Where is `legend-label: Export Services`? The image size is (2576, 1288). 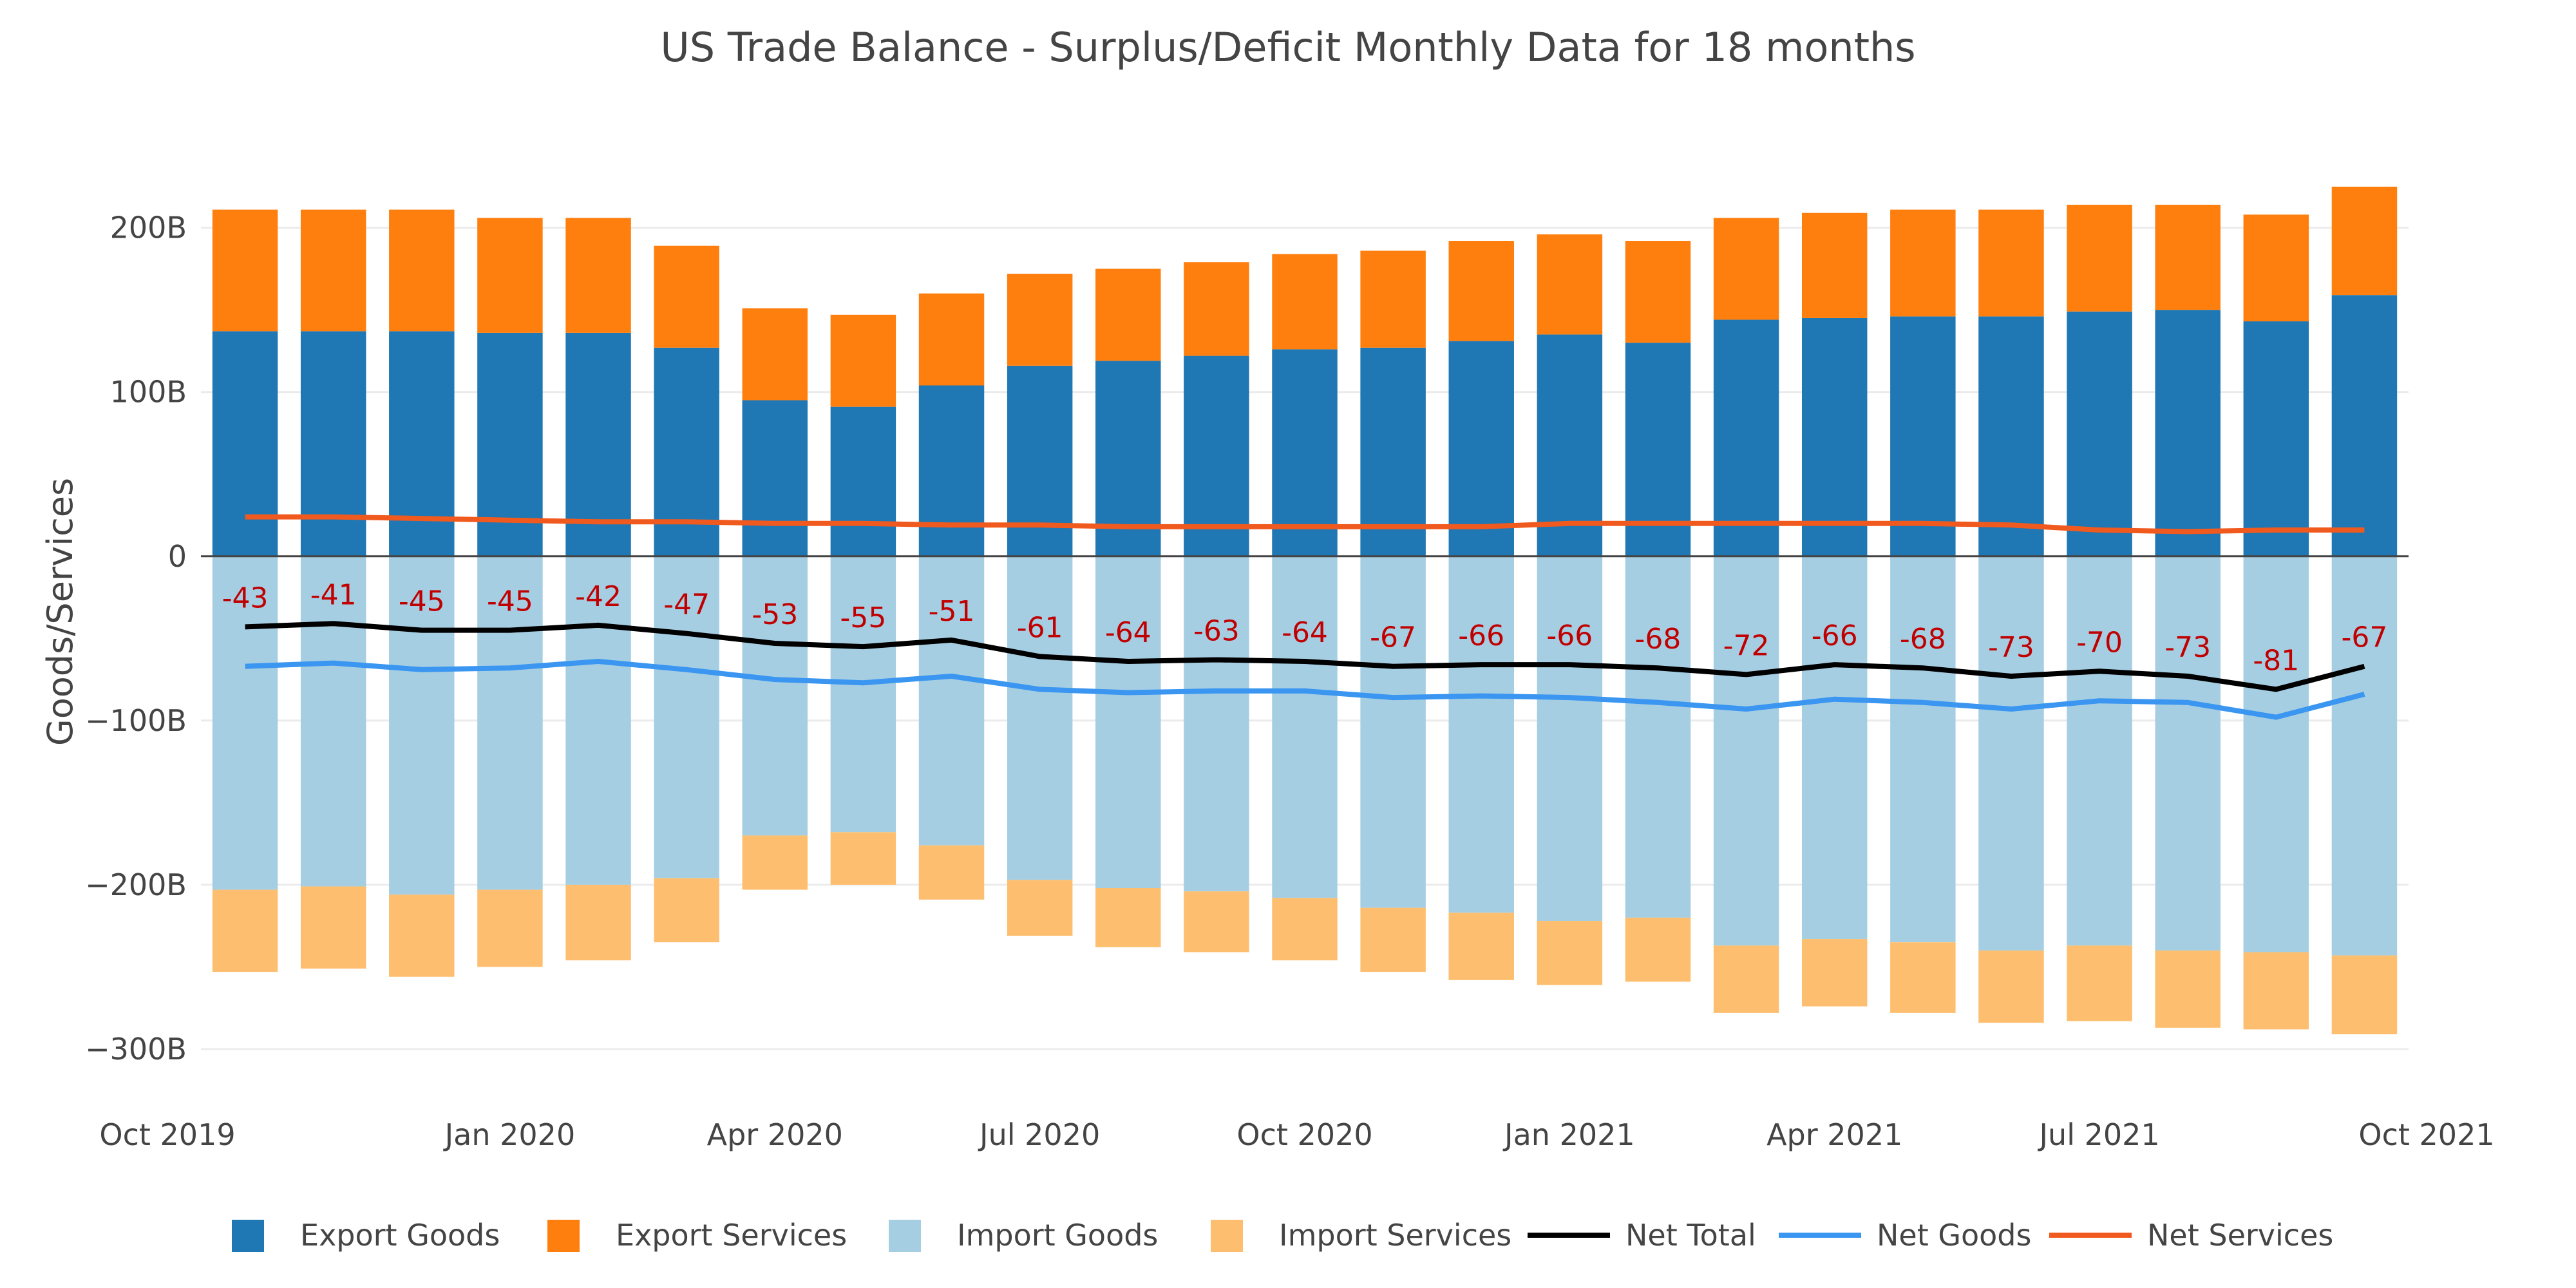 legend-label: Export Services is located at coordinates (731, 1235).